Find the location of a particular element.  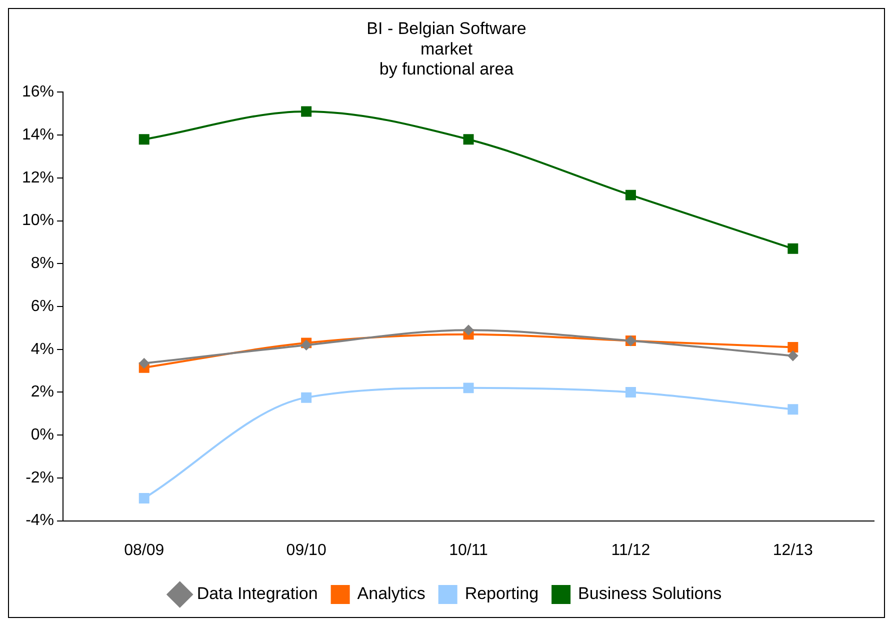

y-tick-label: 4% is located at coordinates (42, 349).